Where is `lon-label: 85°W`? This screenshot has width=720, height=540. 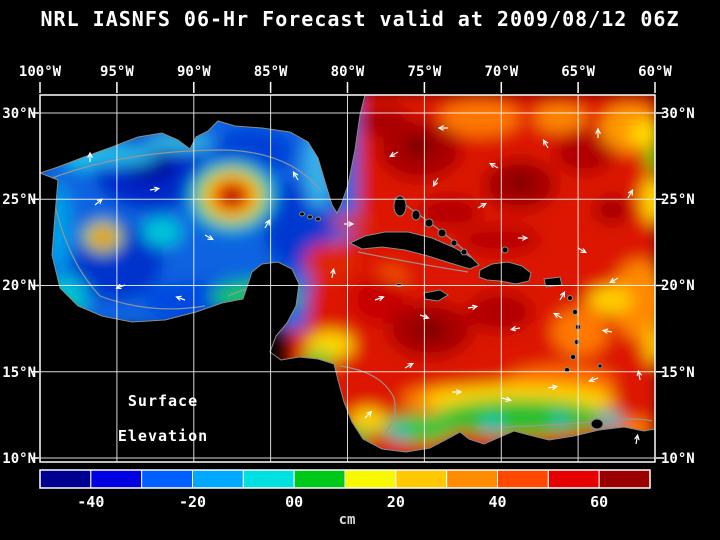 lon-label: 85°W is located at coordinates (271, 72).